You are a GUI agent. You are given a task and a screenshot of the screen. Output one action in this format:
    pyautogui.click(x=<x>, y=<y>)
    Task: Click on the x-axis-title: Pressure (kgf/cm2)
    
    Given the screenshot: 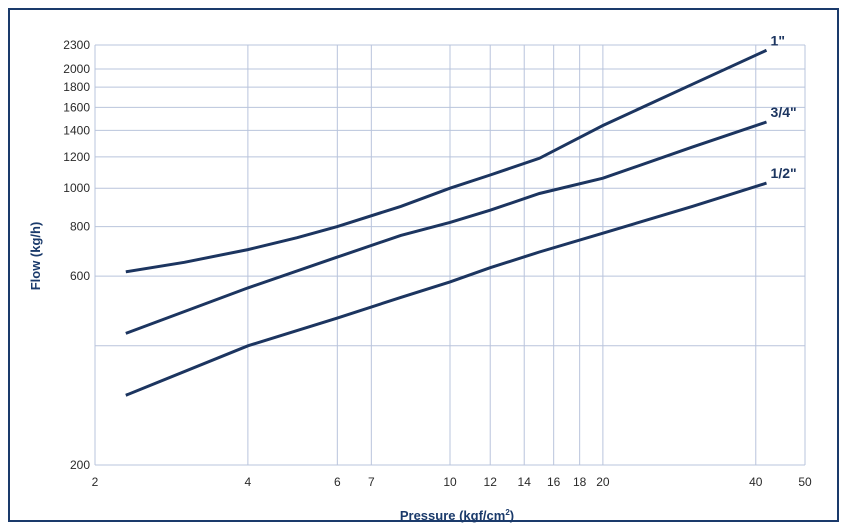 What is the action you would take?
    pyautogui.click(x=457, y=515)
    